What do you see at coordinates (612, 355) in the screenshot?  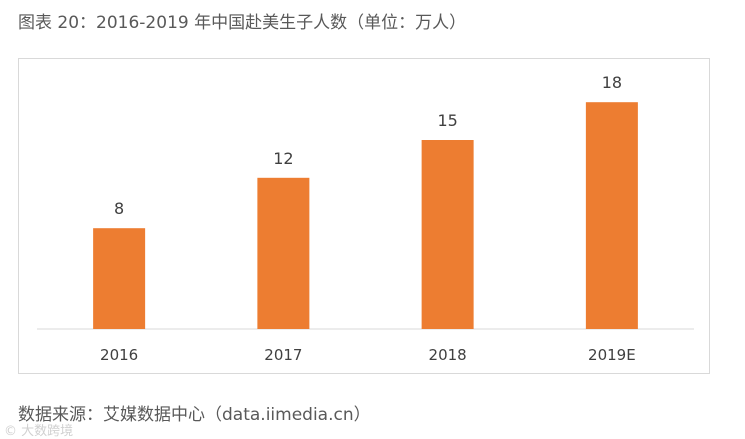 I see `x-tick-label-2019E: 2019E` at bounding box center [612, 355].